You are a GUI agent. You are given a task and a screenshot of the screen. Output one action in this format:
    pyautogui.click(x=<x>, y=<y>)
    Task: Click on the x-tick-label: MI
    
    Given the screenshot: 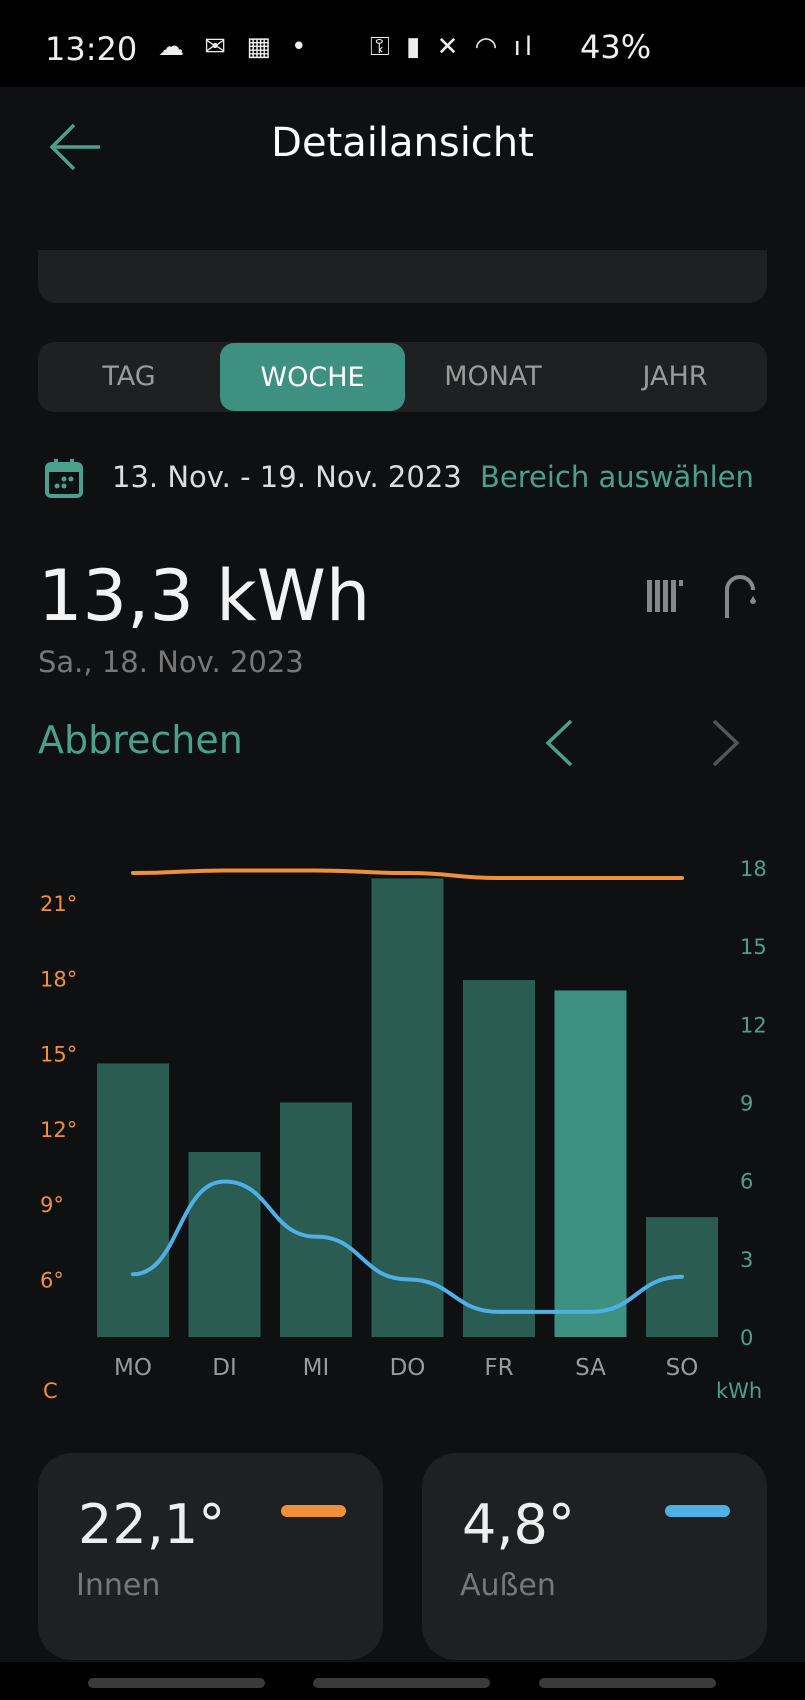 What is the action you would take?
    pyautogui.click(x=316, y=1368)
    